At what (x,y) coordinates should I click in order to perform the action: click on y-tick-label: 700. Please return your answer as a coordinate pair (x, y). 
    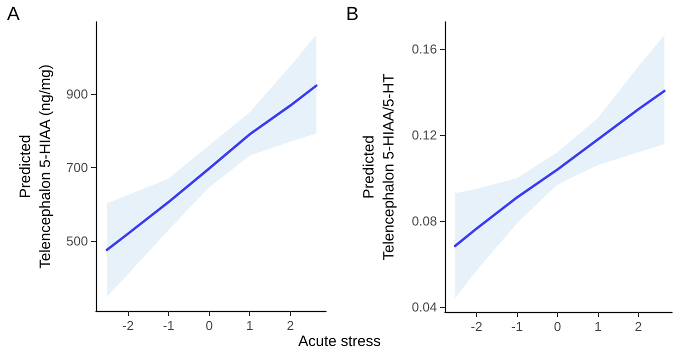
    Looking at the image, I should click on (77, 167).